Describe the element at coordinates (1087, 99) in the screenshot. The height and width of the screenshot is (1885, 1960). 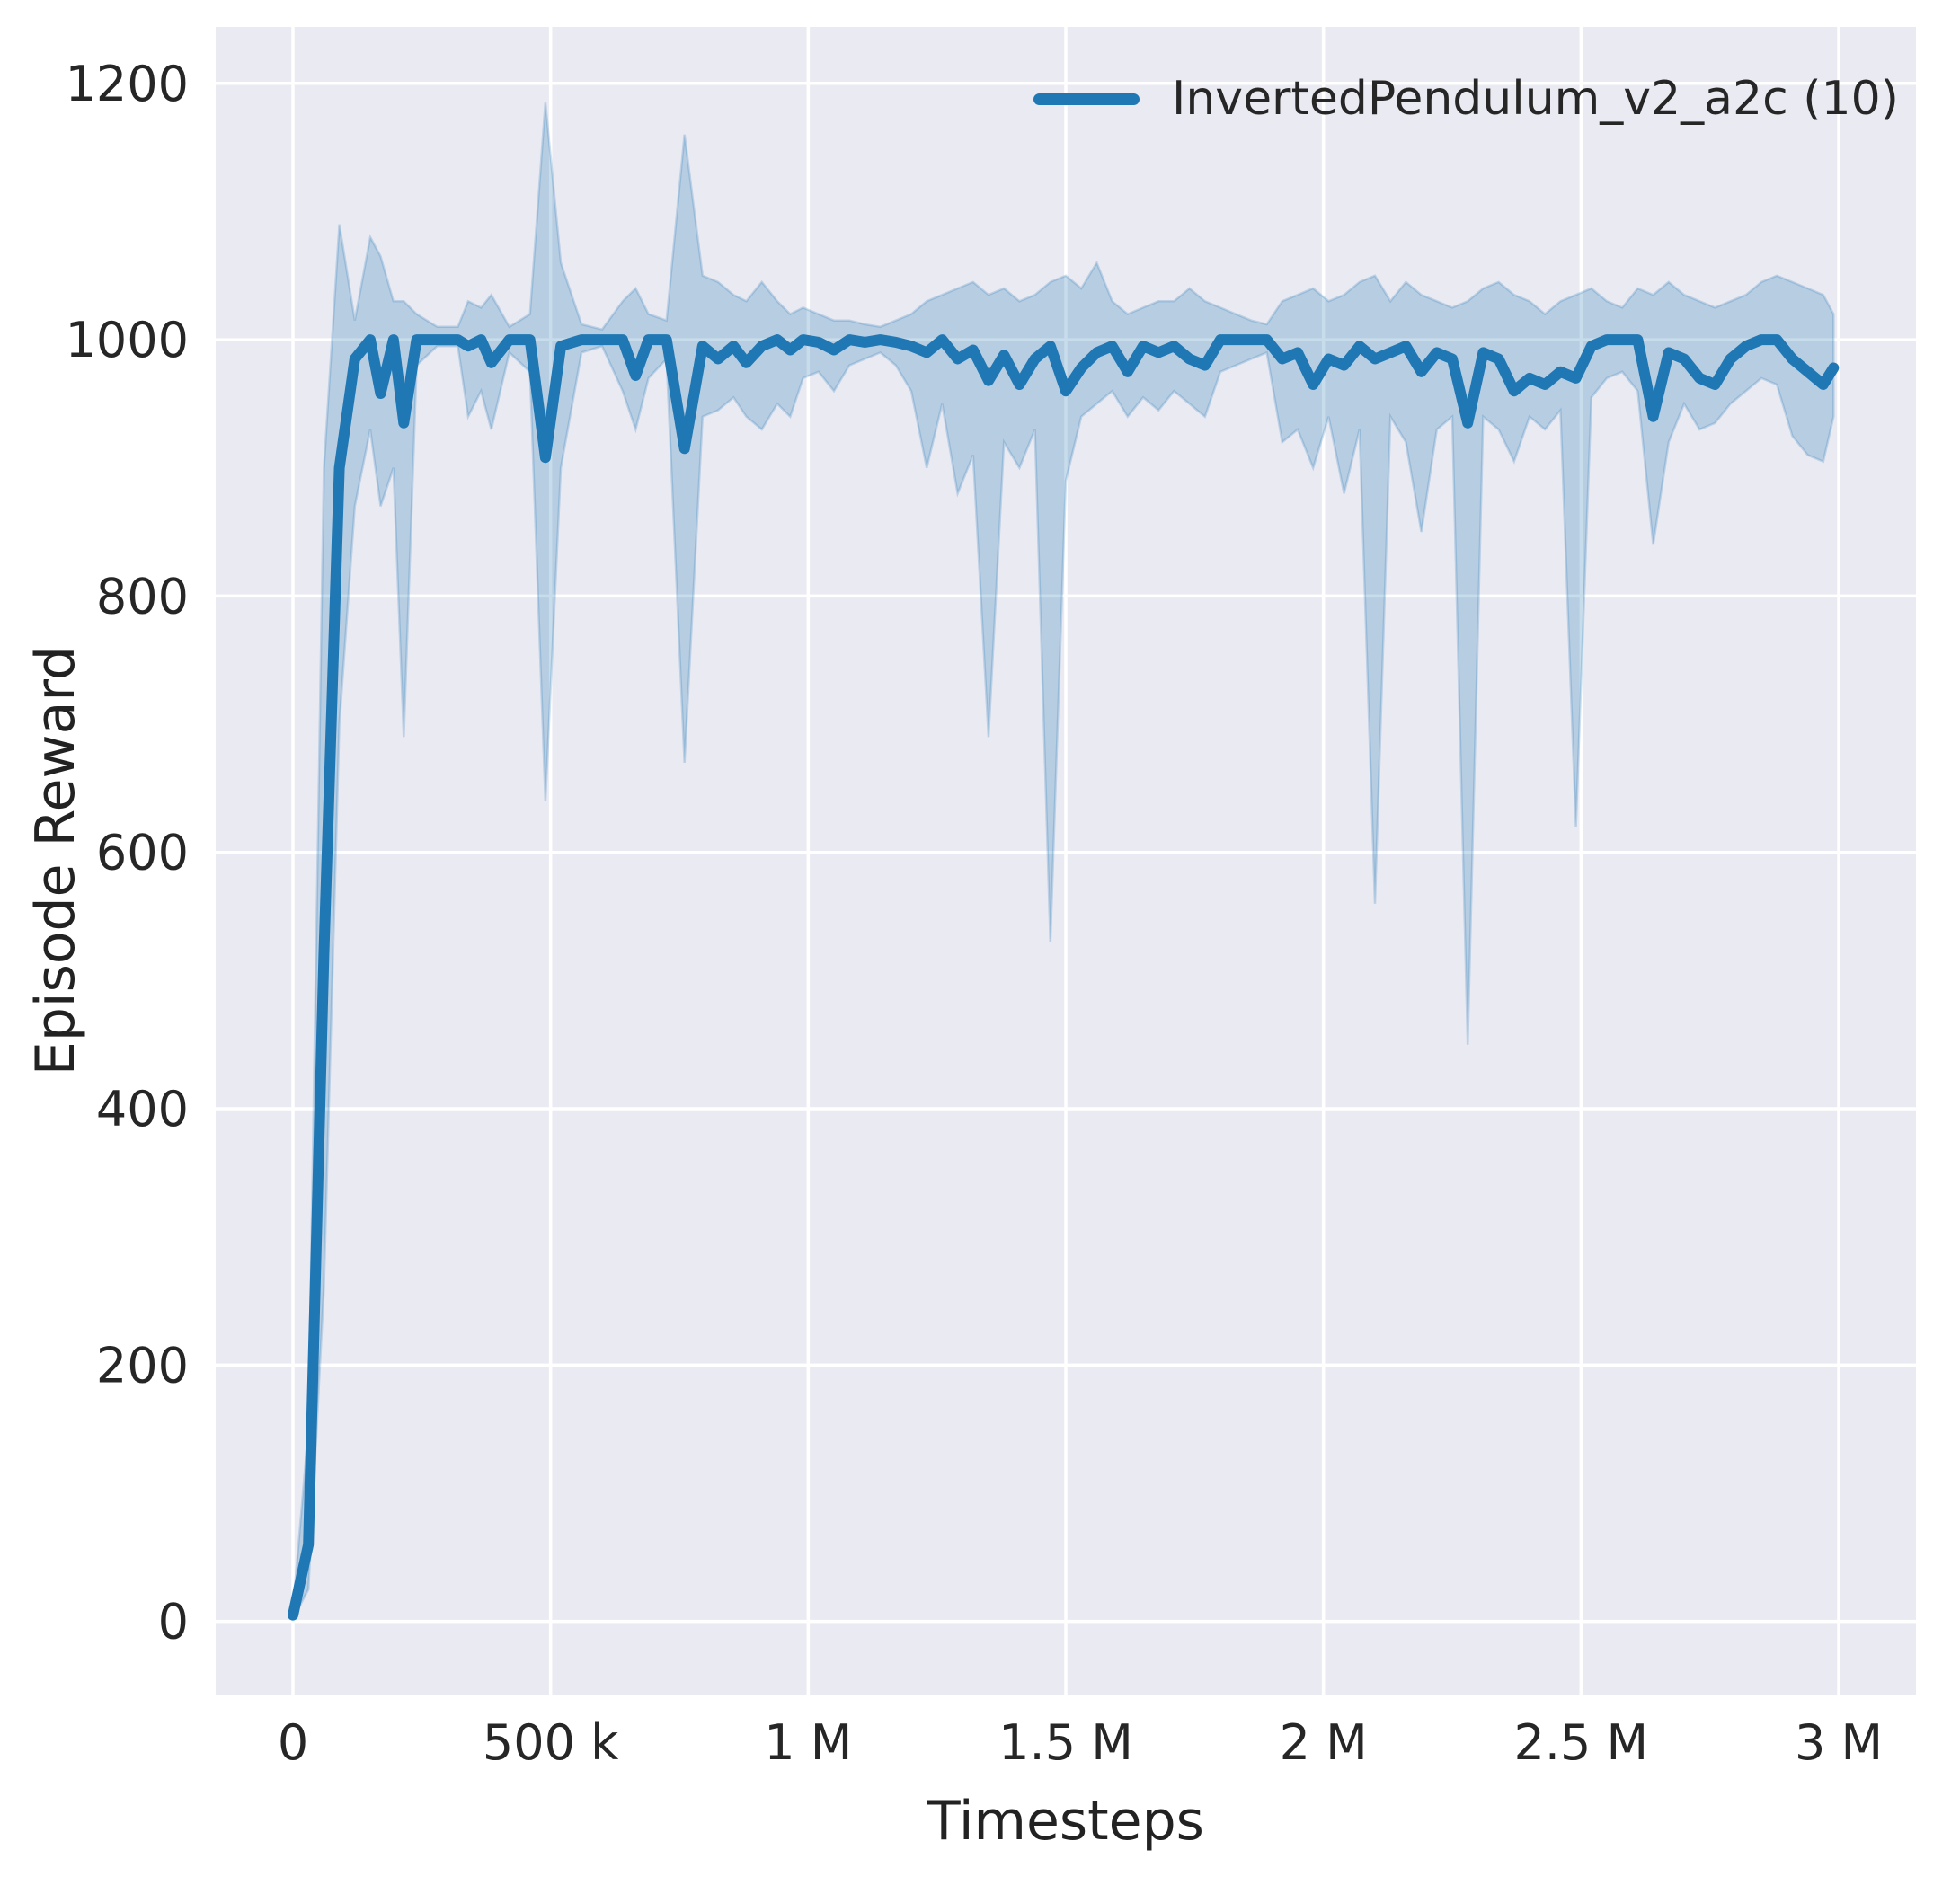
I see `legend-line-swatch` at that location.